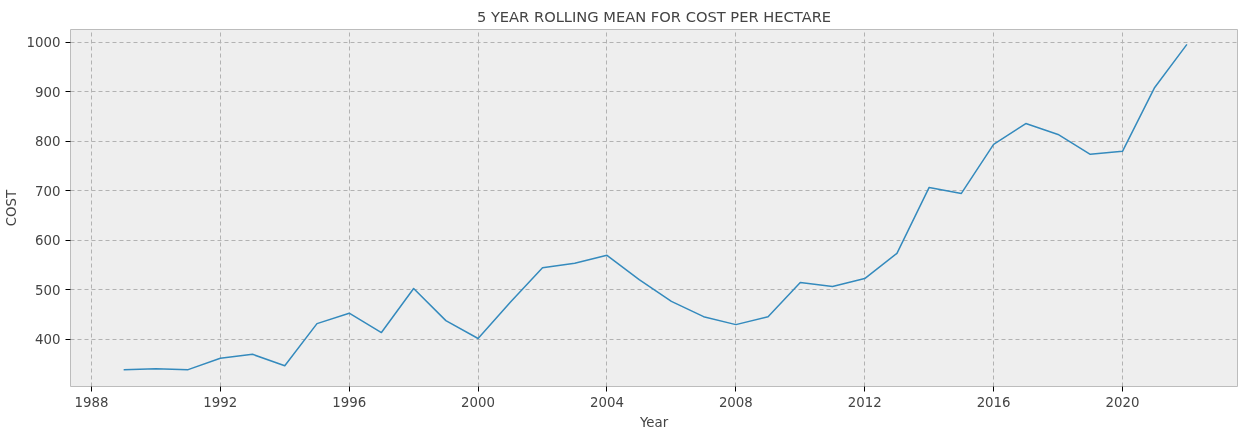  What do you see at coordinates (993, 402) in the screenshot?
I see `x-tick-label: 2016` at bounding box center [993, 402].